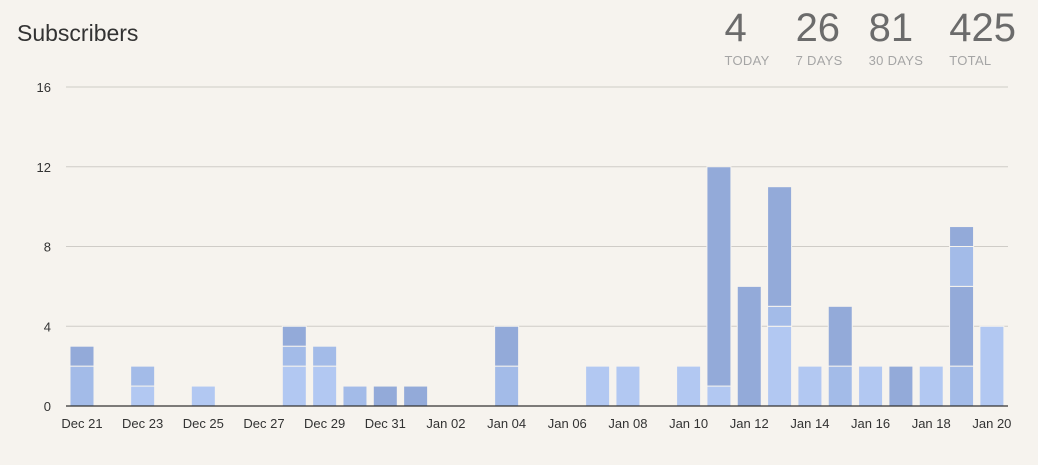 The width and height of the screenshot is (1038, 465). I want to click on stat-value: 4, so click(735, 28).